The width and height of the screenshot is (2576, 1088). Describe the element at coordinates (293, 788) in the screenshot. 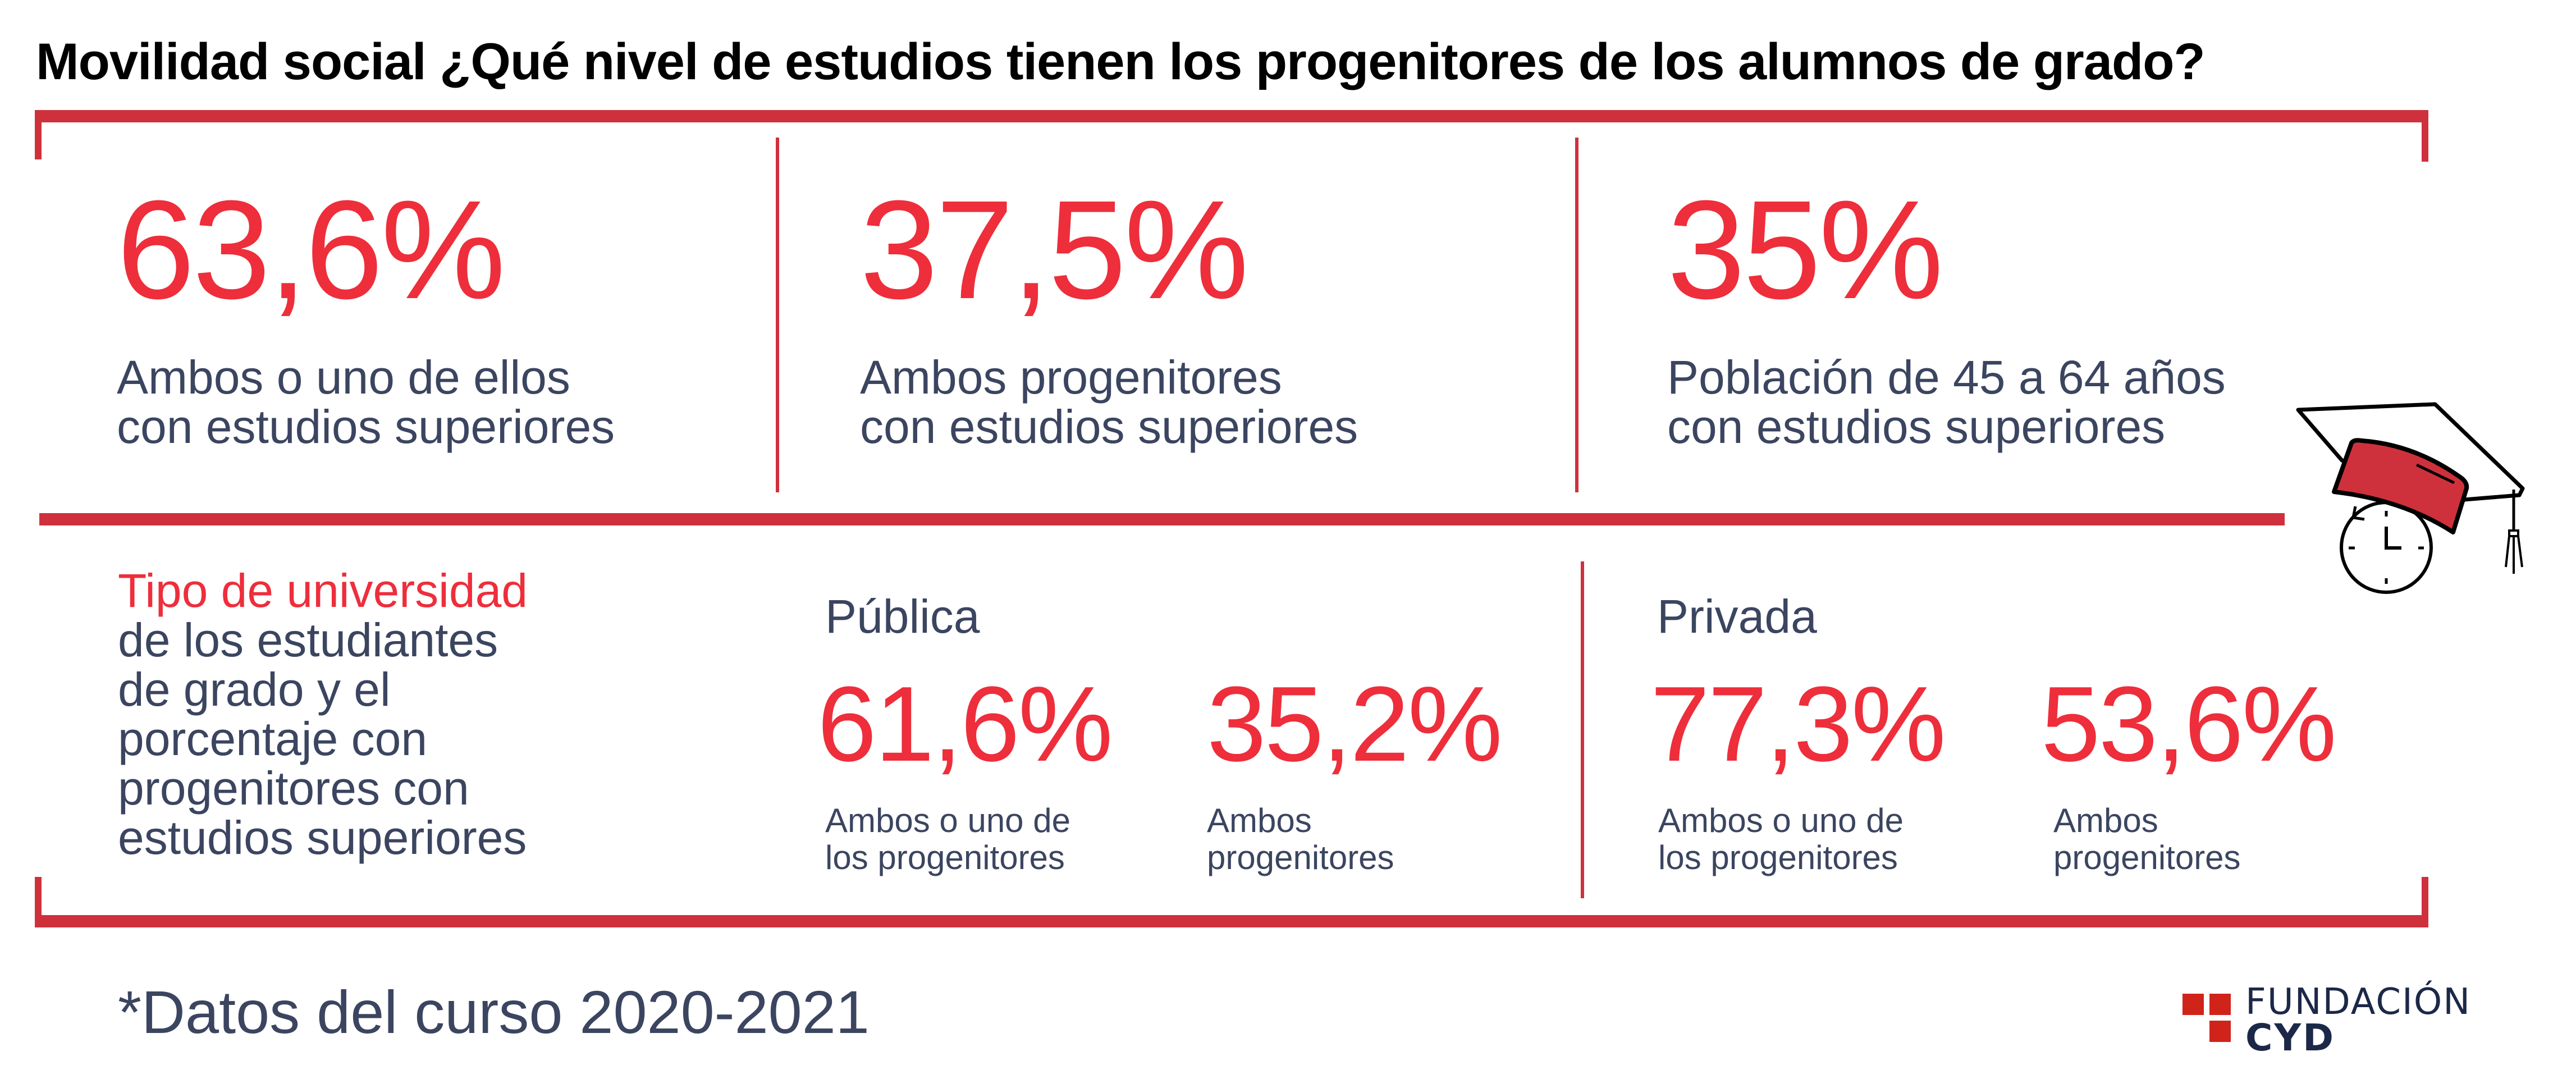

I see `university-type-line: progenitores con` at that location.